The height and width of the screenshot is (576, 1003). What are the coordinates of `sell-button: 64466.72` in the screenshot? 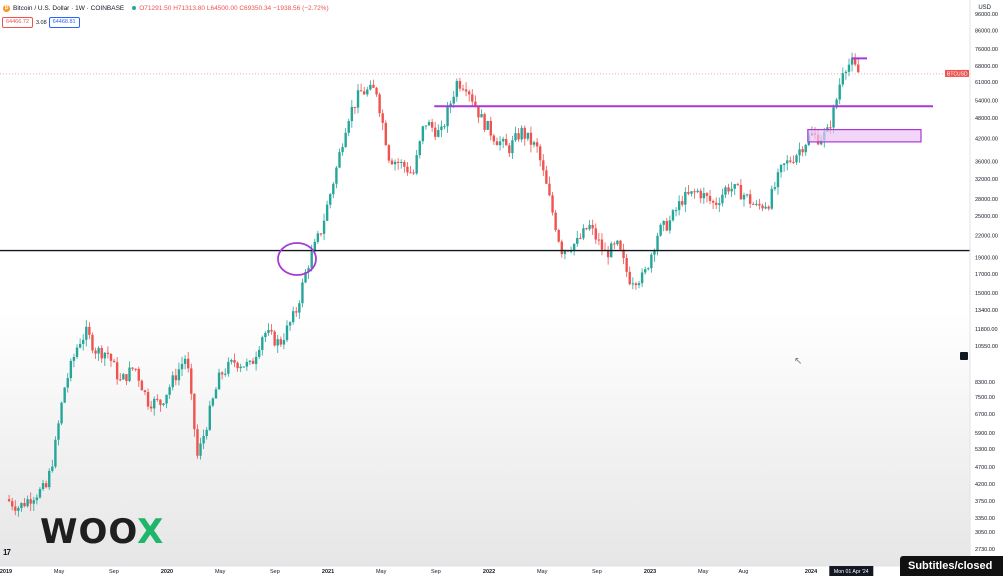 It's located at (17, 22).